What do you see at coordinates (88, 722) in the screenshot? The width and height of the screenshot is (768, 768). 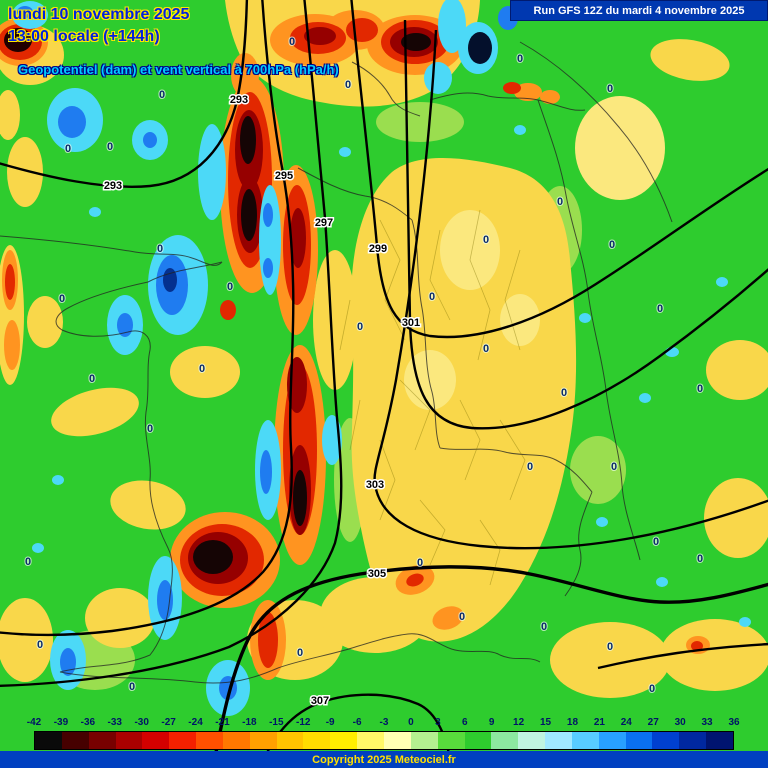 I see `legend-tick: -36` at bounding box center [88, 722].